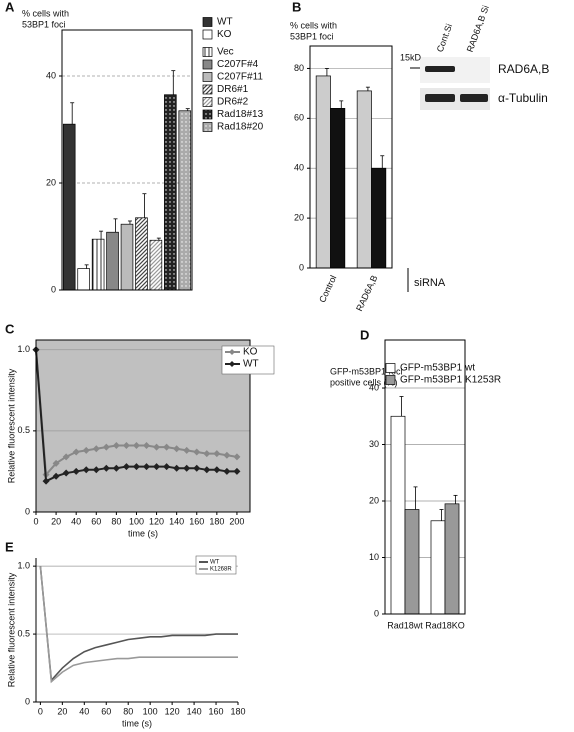  Describe the element at coordinates (374, 444) in the screenshot. I see `y-tick-label: 30` at that location.